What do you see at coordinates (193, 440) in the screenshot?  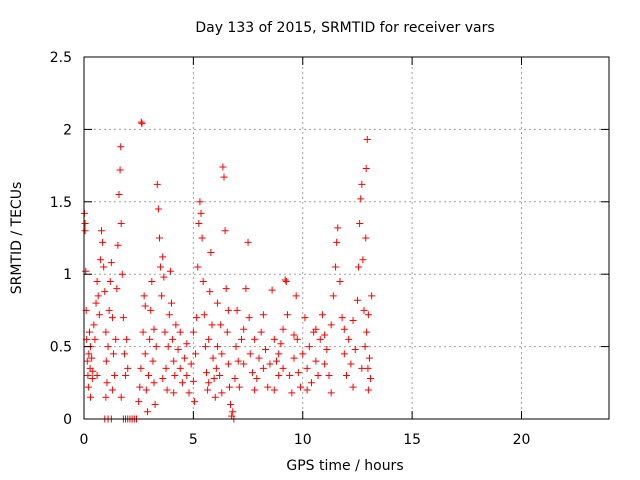 I see `x-tick-label: 5` at bounding box center [193, 440].